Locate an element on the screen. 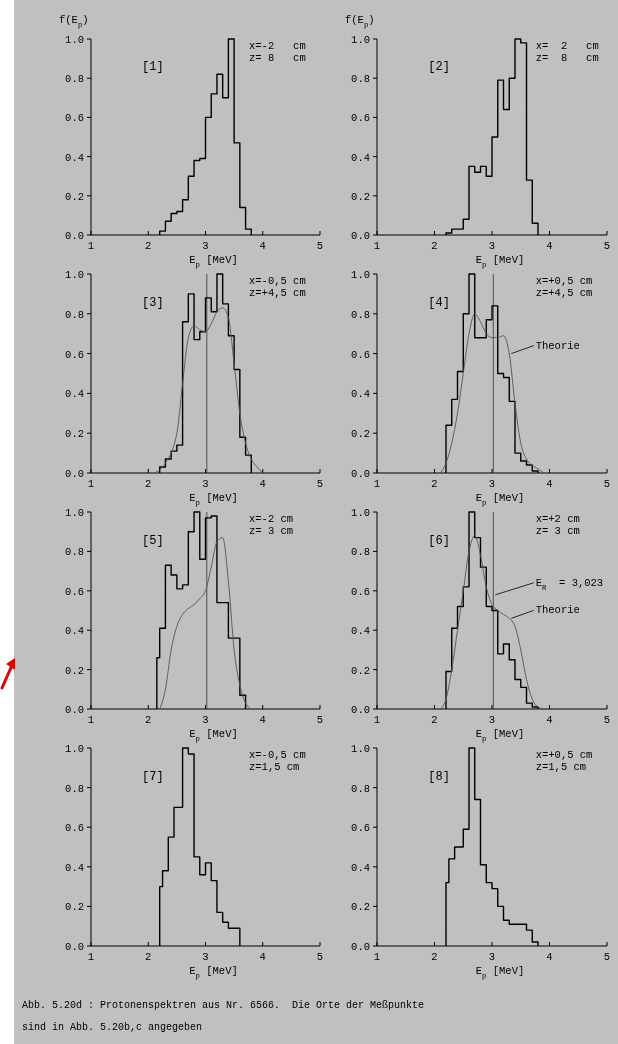  text: [5] is located at coordinates (153, 540).